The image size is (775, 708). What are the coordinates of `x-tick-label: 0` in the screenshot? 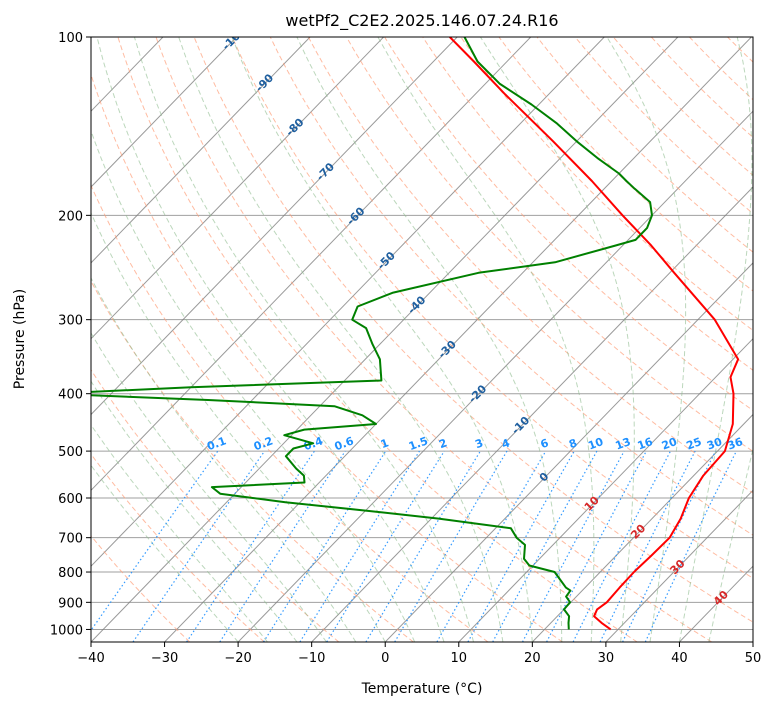 It's located at (385, 658).